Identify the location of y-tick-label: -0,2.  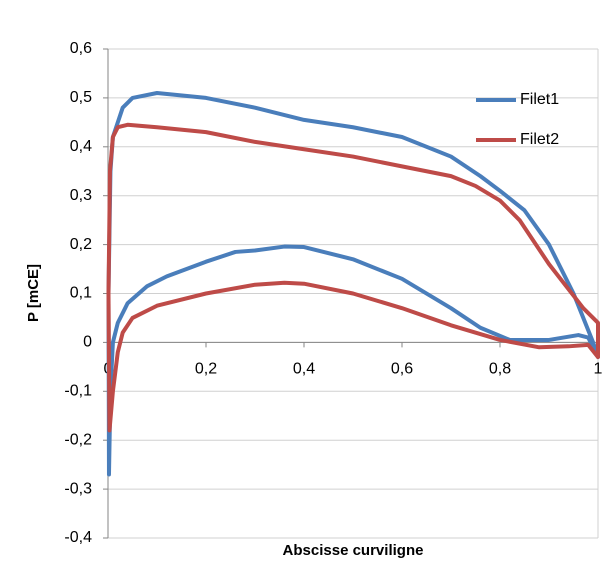
(78, 439).